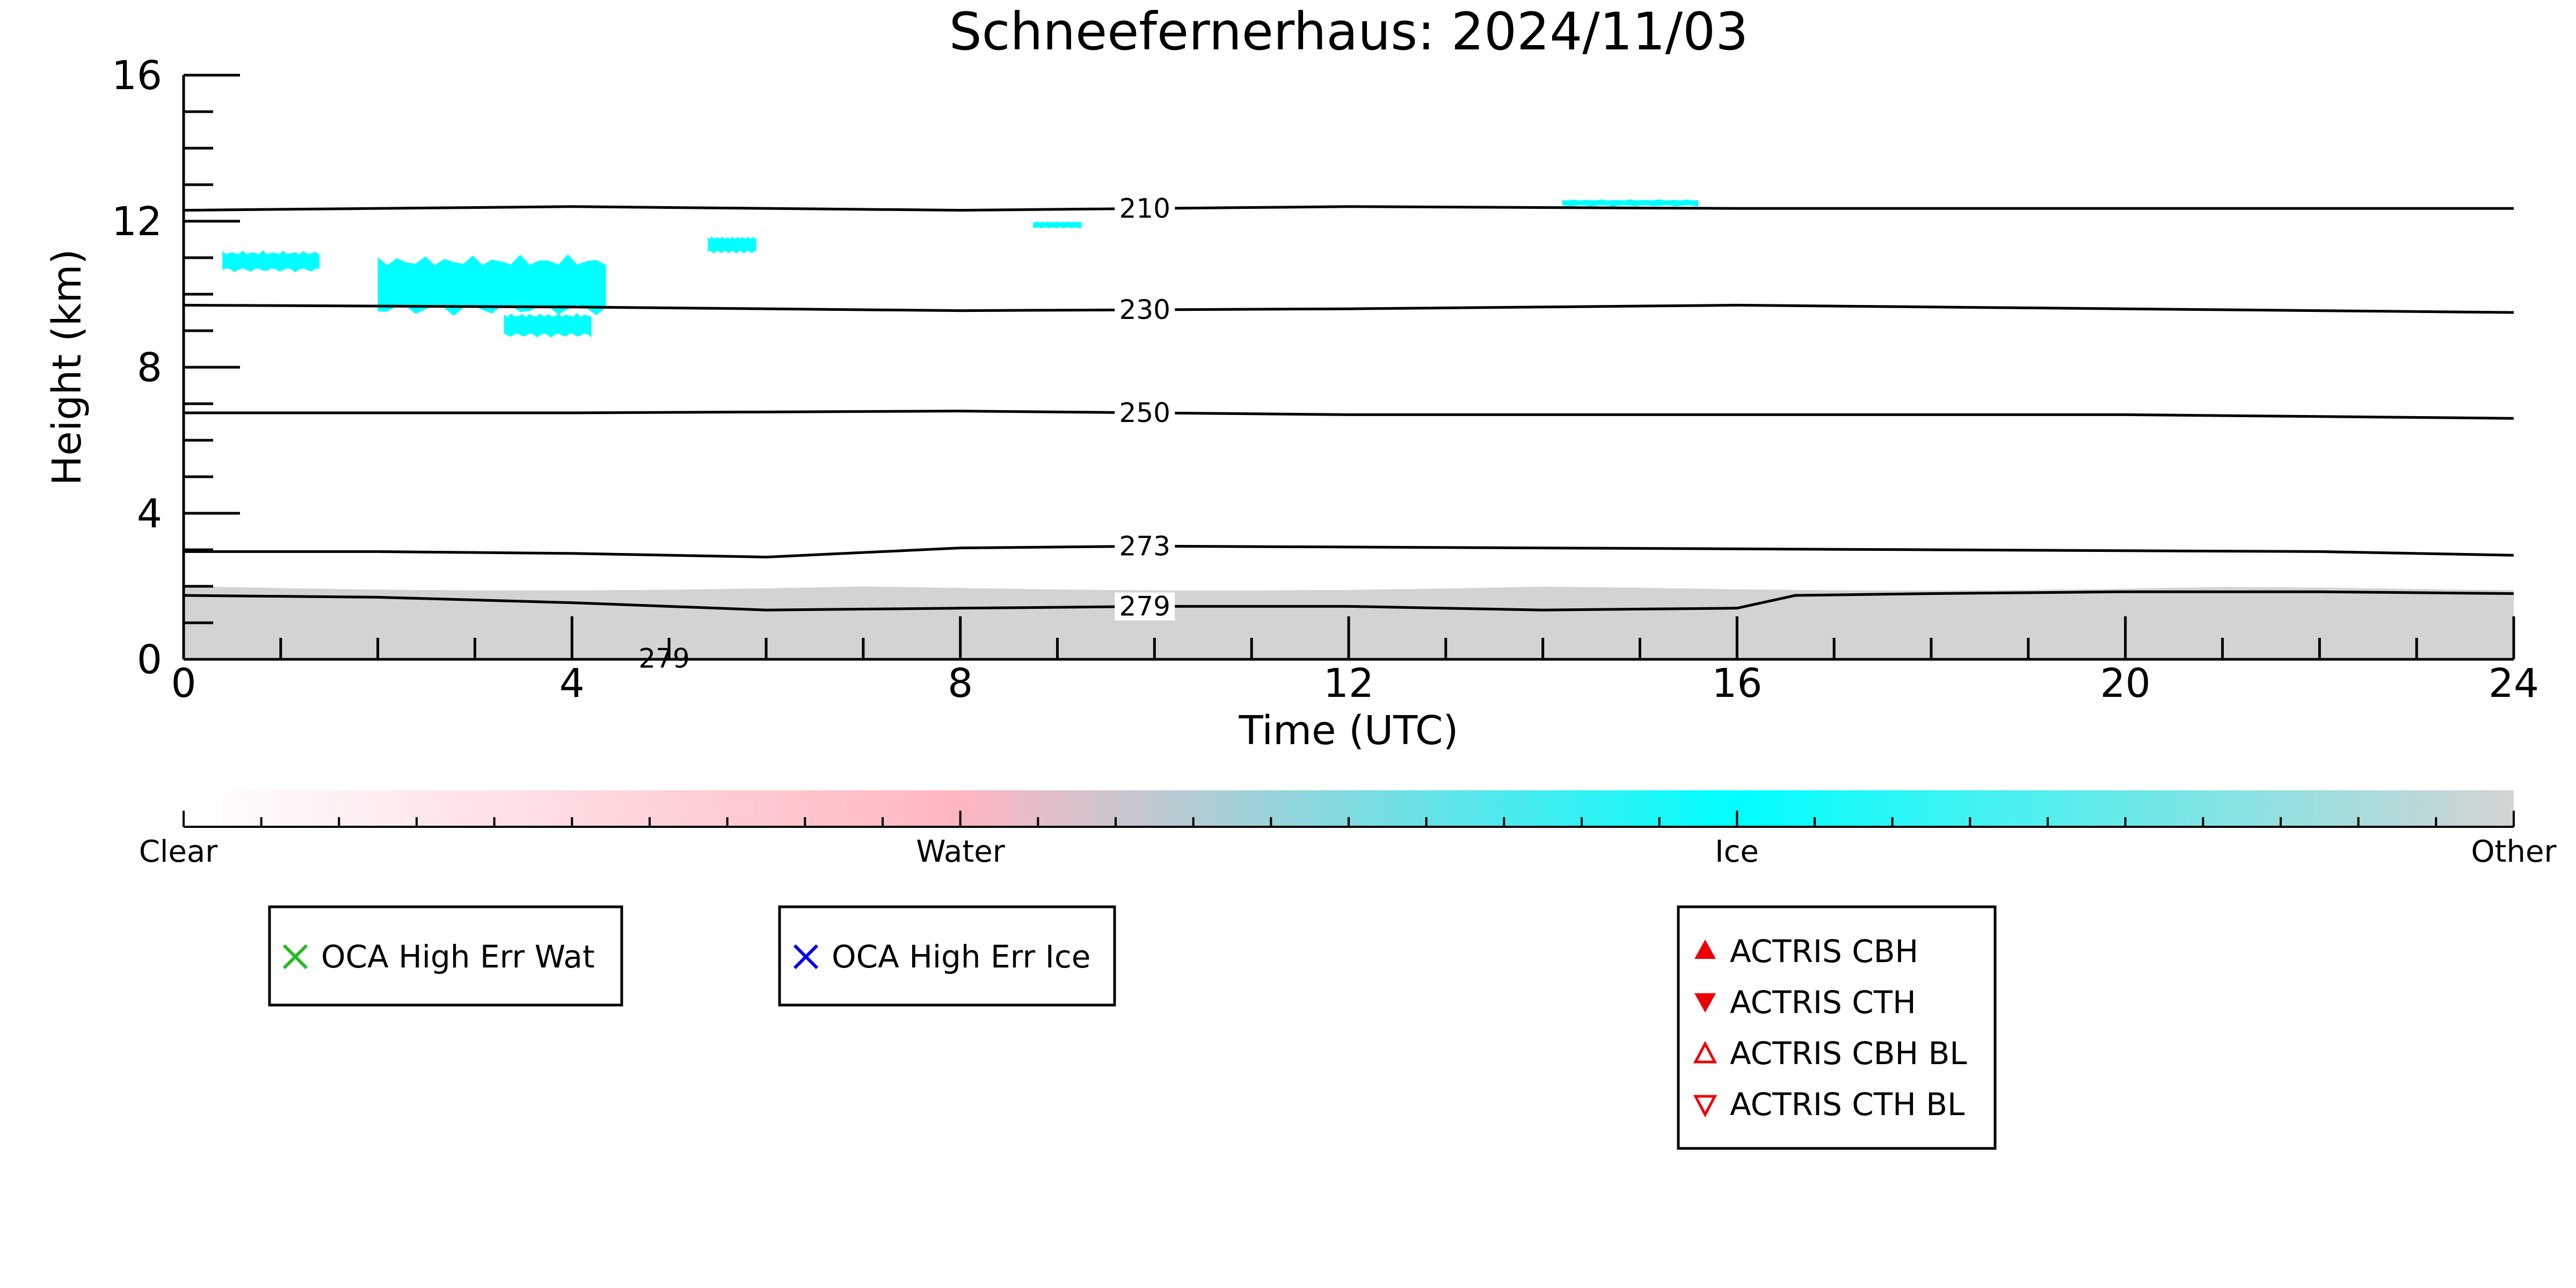 This screenshot has width=2576, height=1288. What do you see at coordinates (1823, 1002) in the screenshot?
I see `legend-actris-cth-label: ACTRIS CTH` at bounding box center [1823, 1002].